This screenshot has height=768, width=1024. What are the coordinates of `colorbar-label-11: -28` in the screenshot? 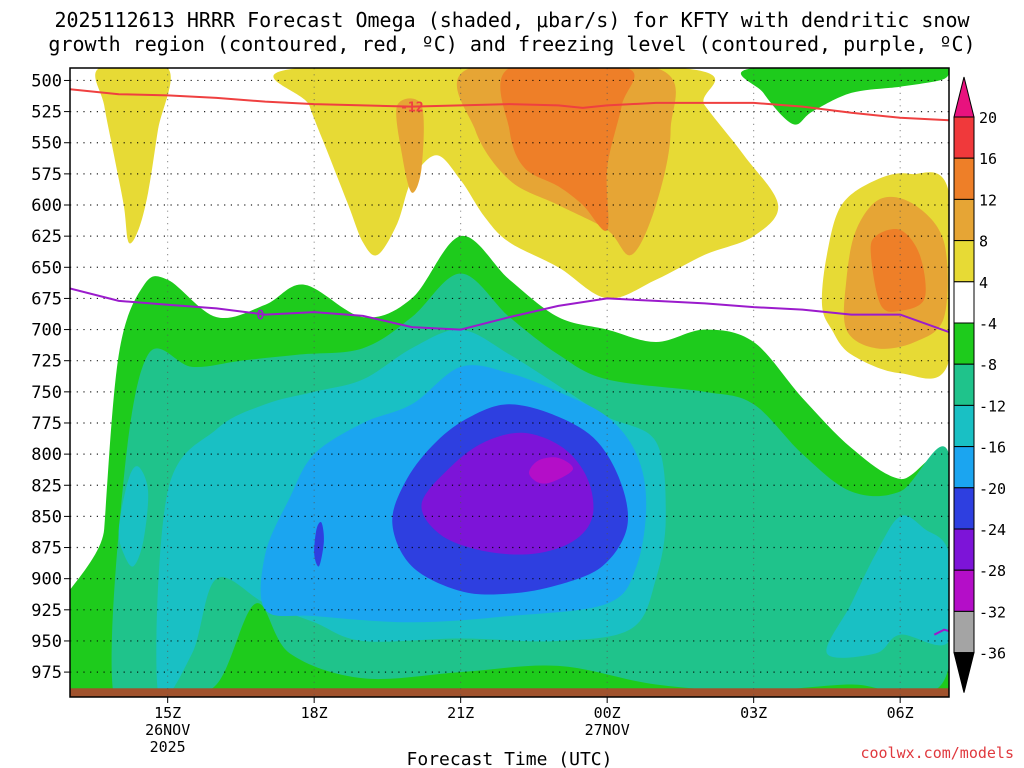 It's located at (992, 571).